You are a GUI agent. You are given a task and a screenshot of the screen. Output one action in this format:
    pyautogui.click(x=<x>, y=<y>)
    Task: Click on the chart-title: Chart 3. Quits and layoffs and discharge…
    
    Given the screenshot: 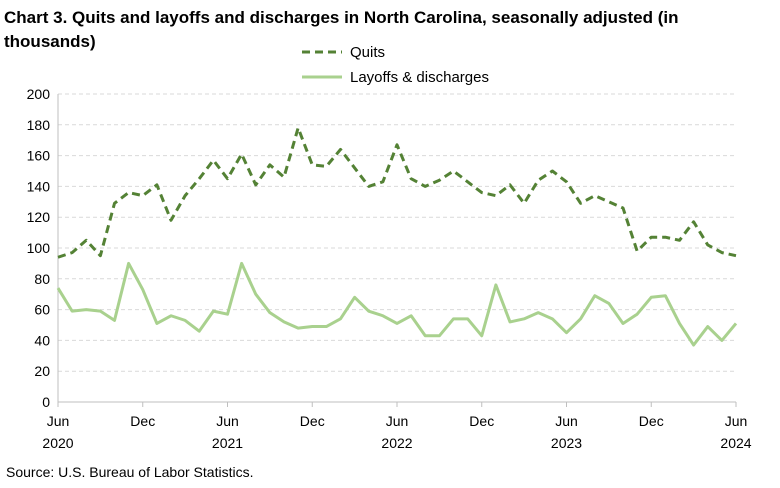 What is the action you would take?
    pyautogui.click(x=341, y=29)
    